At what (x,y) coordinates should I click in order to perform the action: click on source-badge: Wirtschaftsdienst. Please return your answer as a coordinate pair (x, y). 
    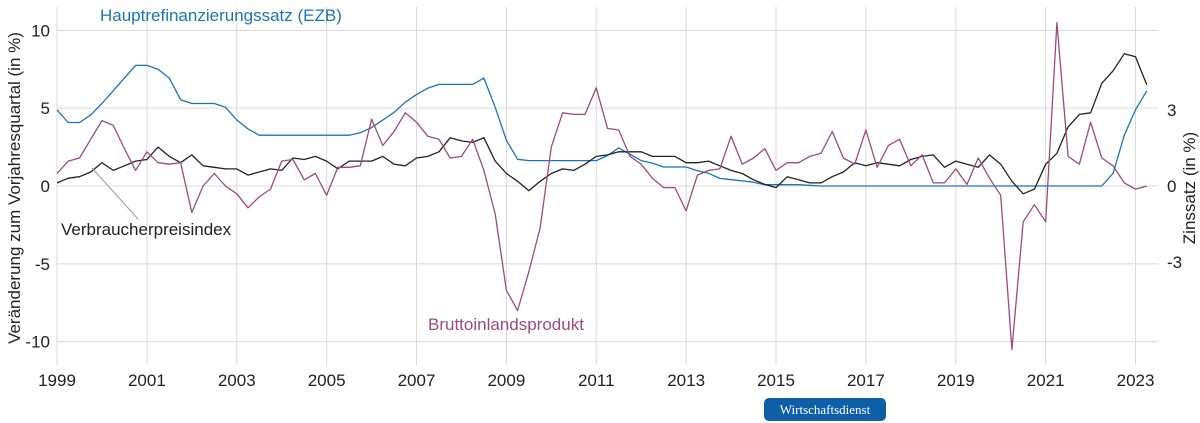
    Looking at the image, I should click on (825, 409).